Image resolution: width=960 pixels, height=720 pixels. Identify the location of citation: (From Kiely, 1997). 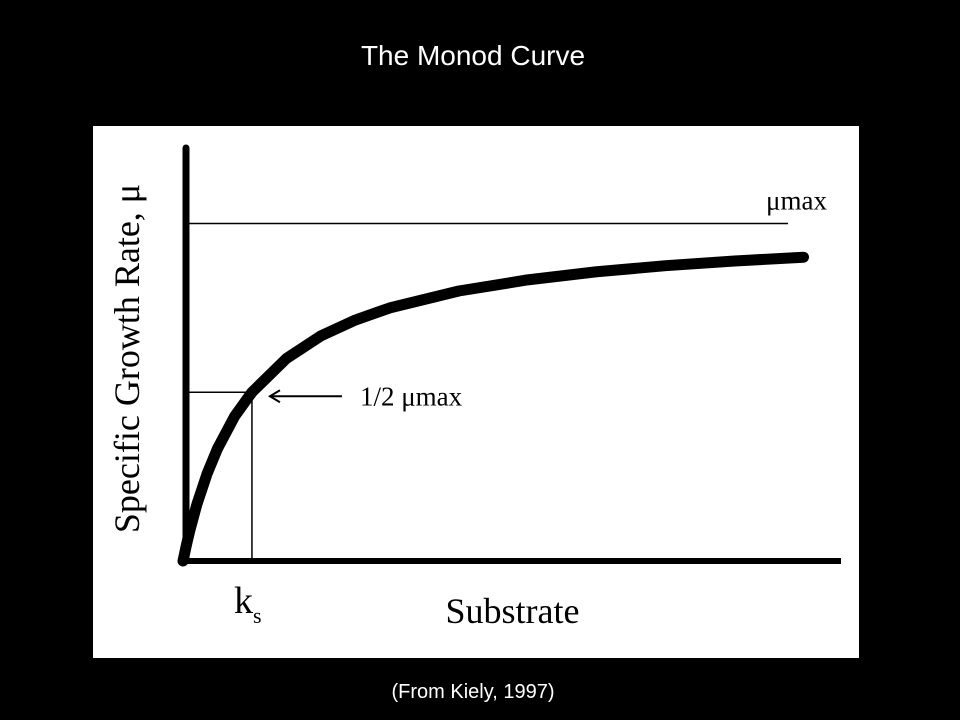
(473, 692).